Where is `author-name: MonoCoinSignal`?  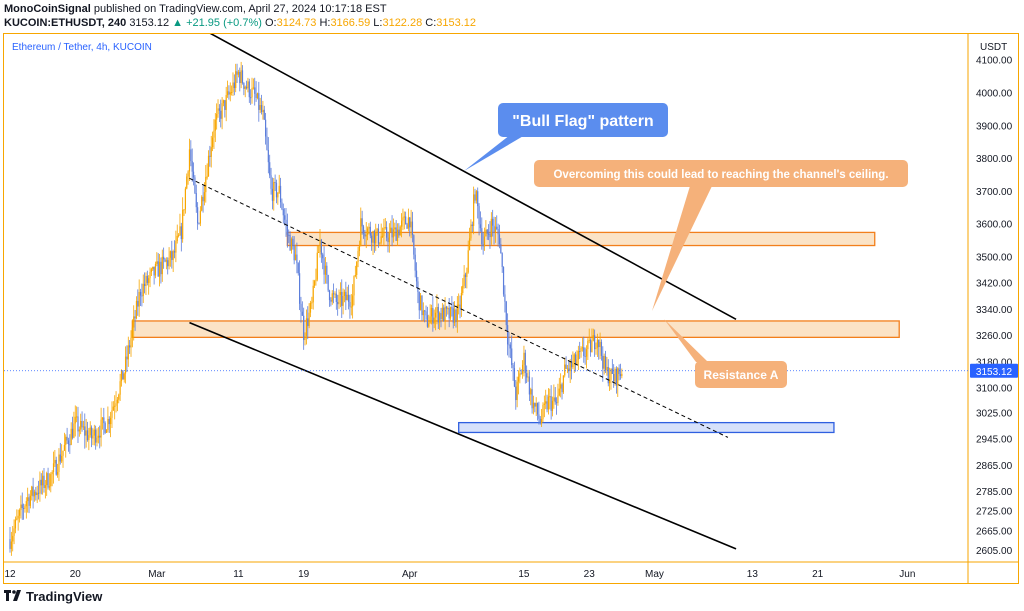
author-name: MonoCoinSignal is located at coordinates (47, 9).